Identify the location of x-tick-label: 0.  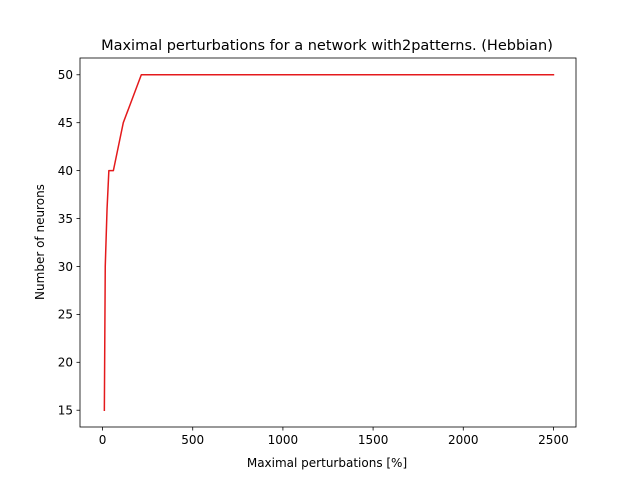
(103, 440).